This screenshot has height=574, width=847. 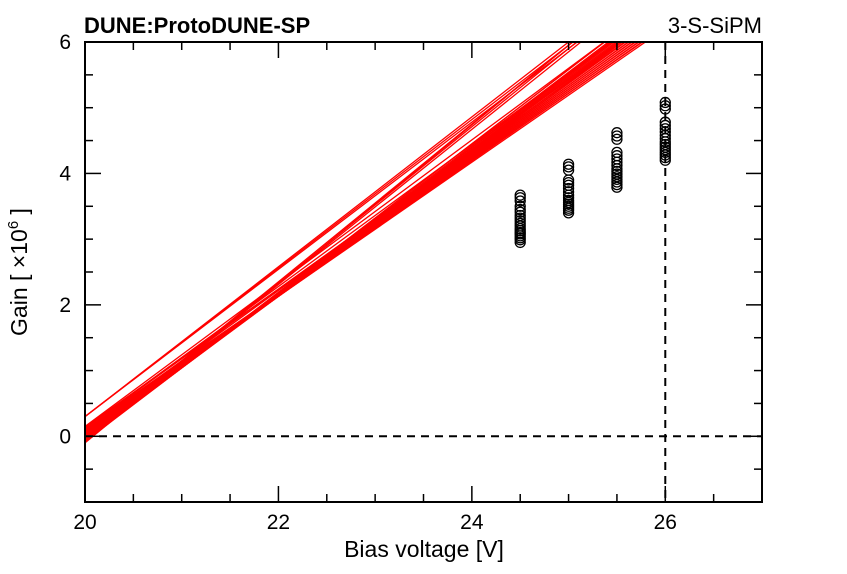 I want to click on experiment-label: DUNE:ProtoDUNE-SP, so click(x=197, y=25).